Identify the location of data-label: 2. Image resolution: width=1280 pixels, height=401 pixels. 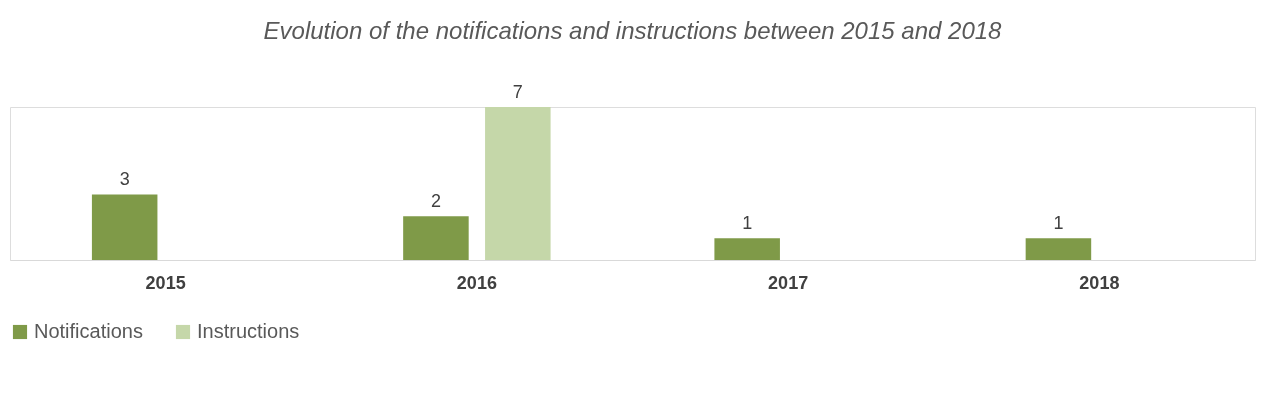
(435, 201).